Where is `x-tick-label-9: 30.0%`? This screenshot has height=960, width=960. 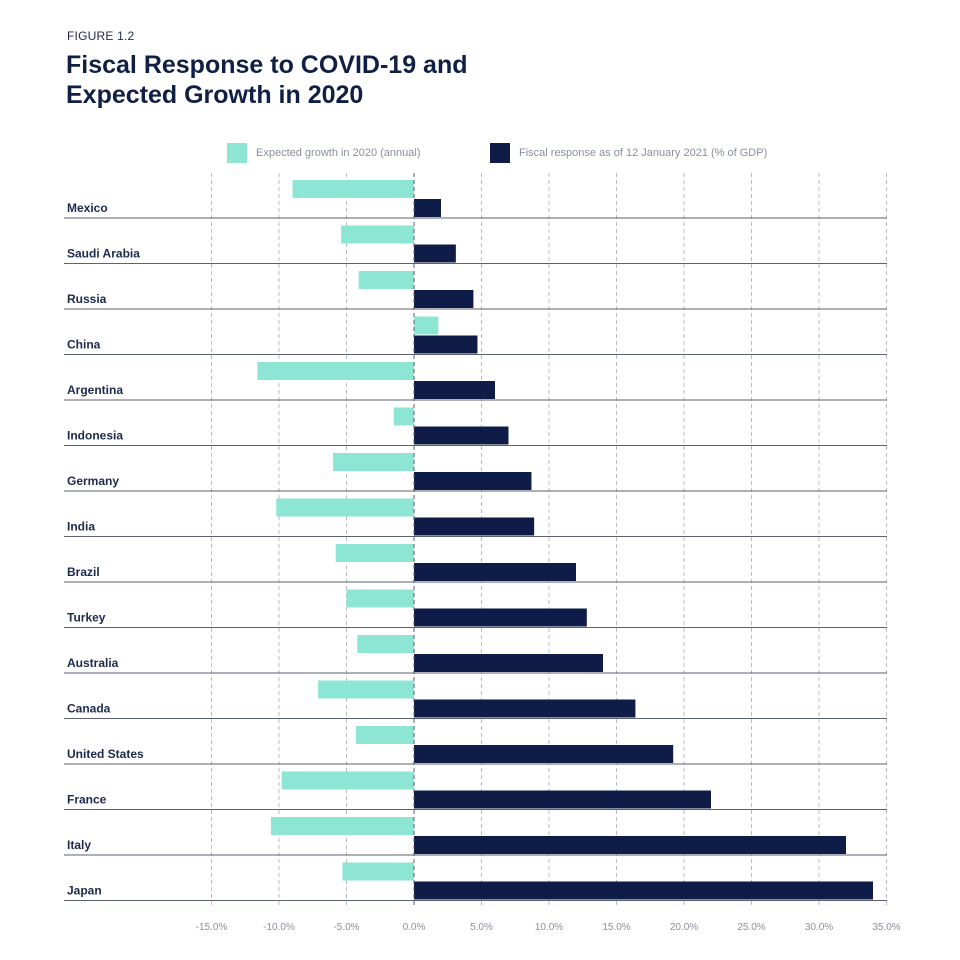
x-tick-label-9: 30.0% is located at coordinates (819, 927).